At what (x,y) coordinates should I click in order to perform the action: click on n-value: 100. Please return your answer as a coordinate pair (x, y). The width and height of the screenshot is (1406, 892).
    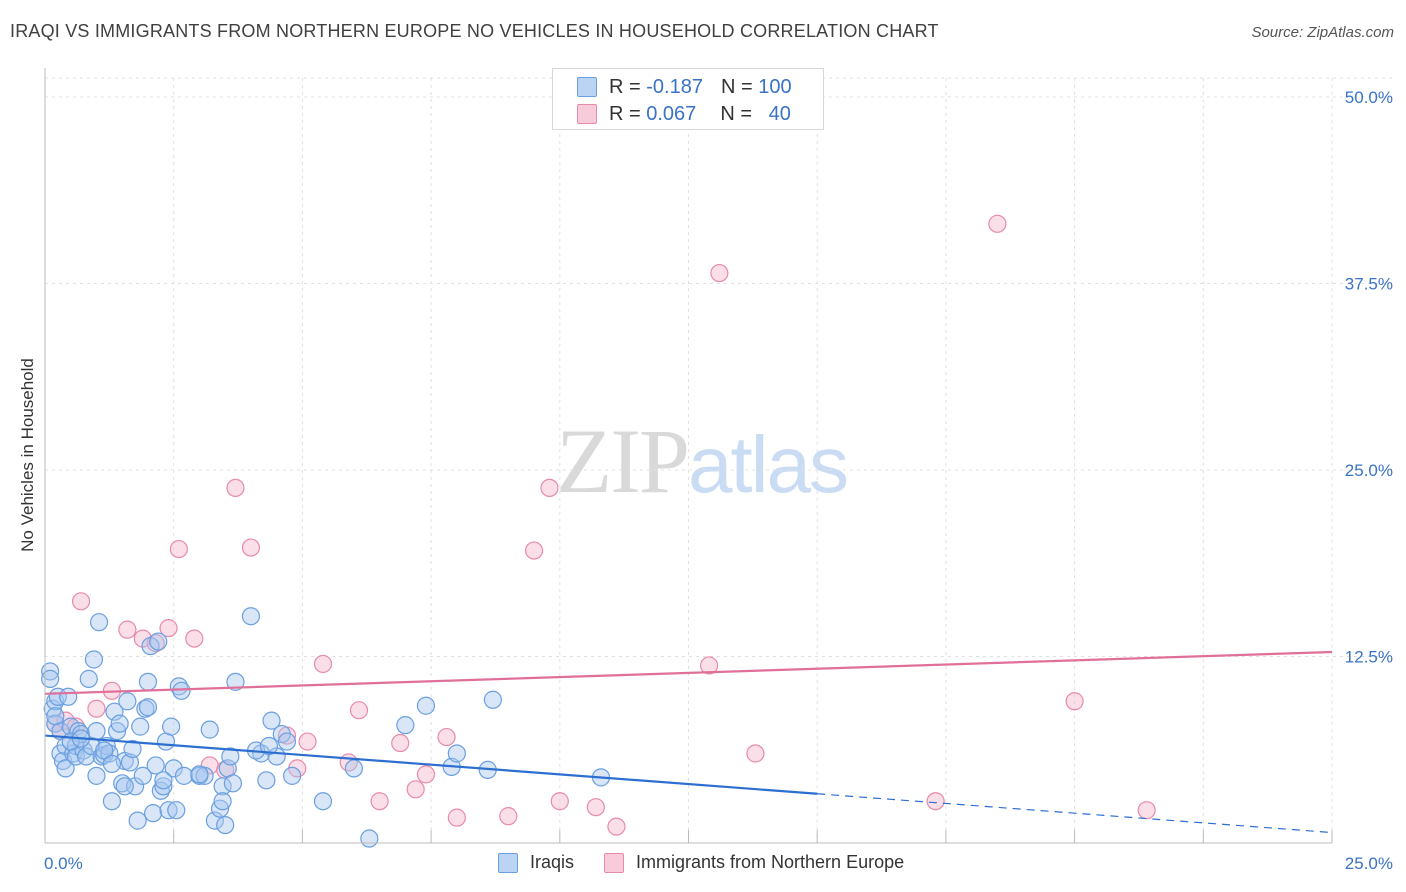
    Looking at the image, I should click on (775, 86).